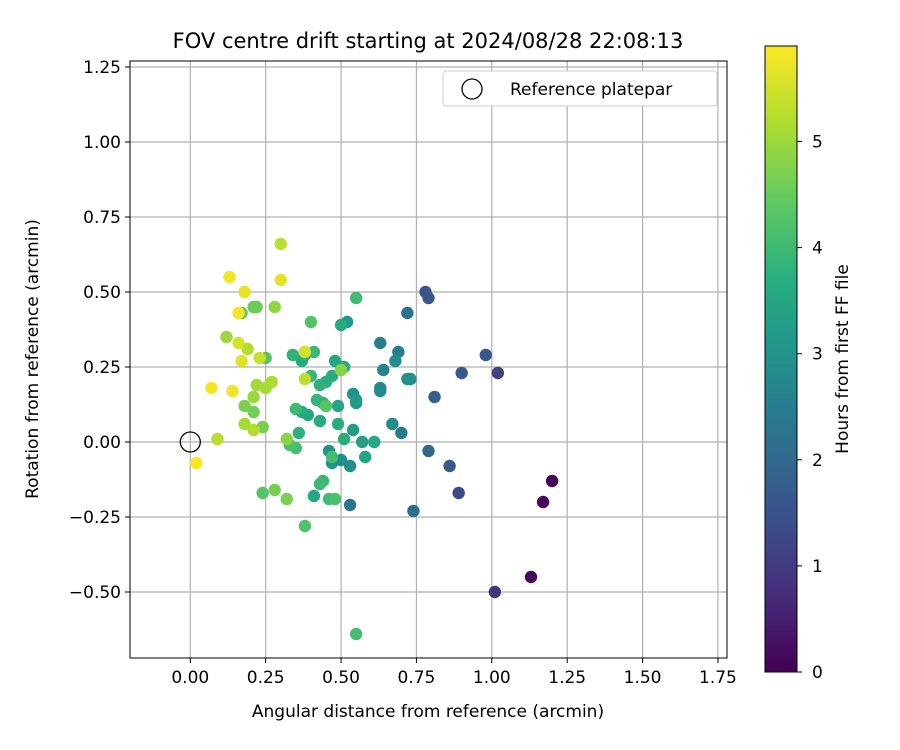  What do you see at coordinates (817, 461) in the screenshot?
I see `colorbar-tick-label: 2` at bounding box center [817, 461].